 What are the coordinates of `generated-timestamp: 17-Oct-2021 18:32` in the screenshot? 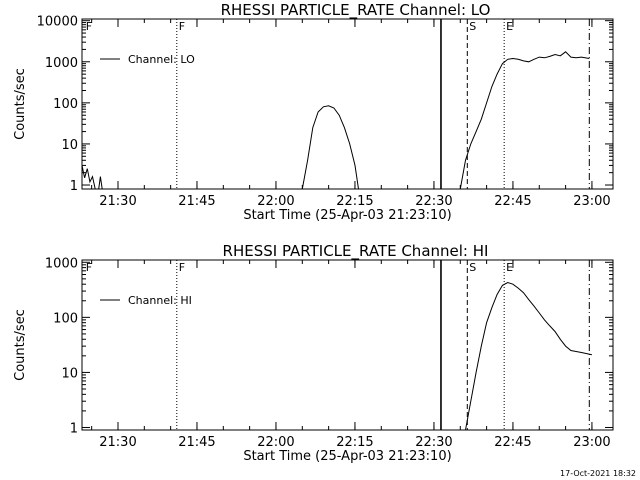 It's located at (598, 473).